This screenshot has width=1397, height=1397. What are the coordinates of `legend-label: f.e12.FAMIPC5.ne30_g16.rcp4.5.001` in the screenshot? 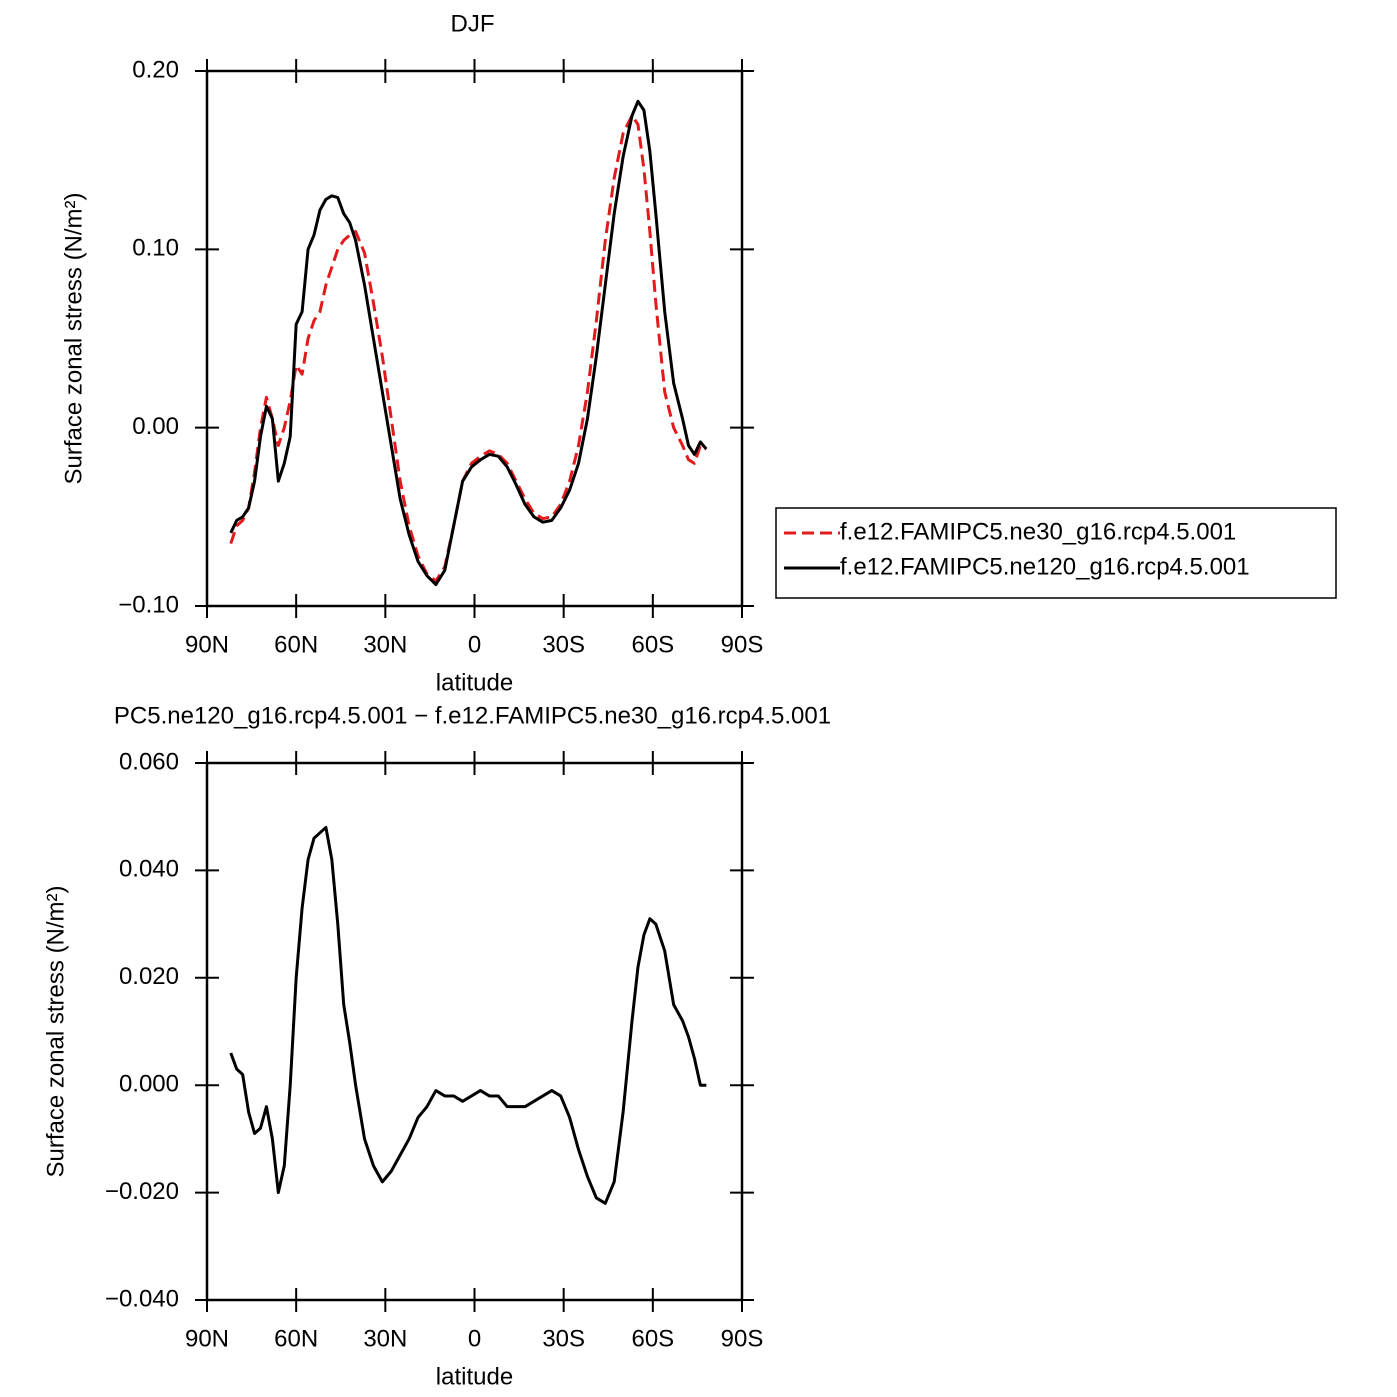 It's located at (1038, 531).